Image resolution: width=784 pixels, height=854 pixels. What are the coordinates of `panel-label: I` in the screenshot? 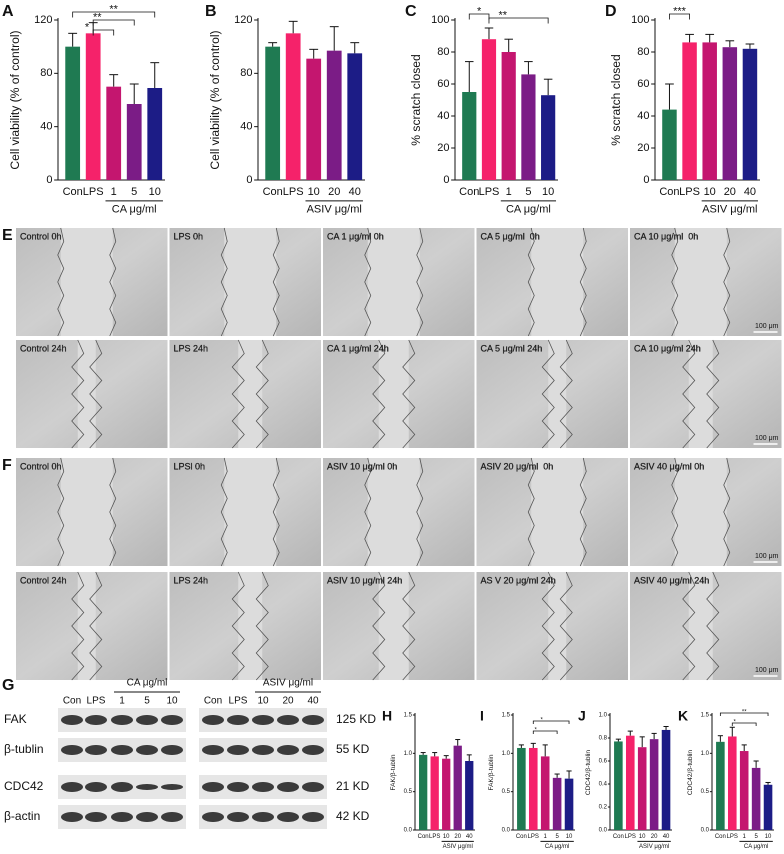 It's located at (482, 716).